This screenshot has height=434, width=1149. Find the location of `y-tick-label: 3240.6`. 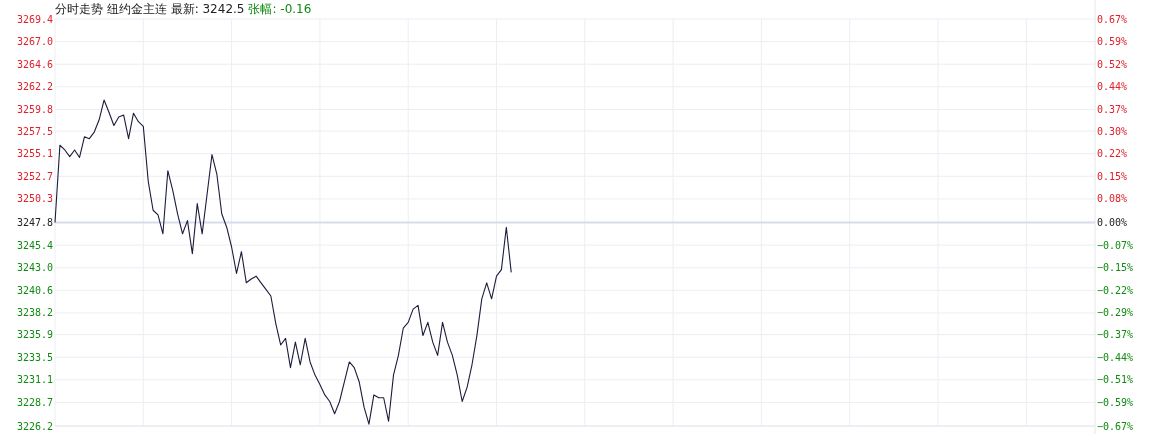

y-tick-label: 3240.6 is located at coordinates (34, 290).